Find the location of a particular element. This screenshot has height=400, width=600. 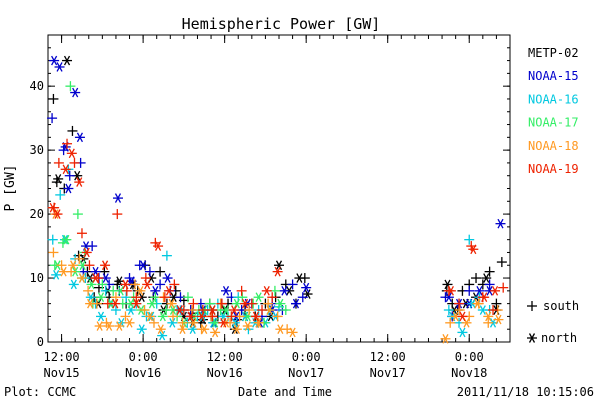

x-tick-date: Nov15 is located at coordinates (62, 373).